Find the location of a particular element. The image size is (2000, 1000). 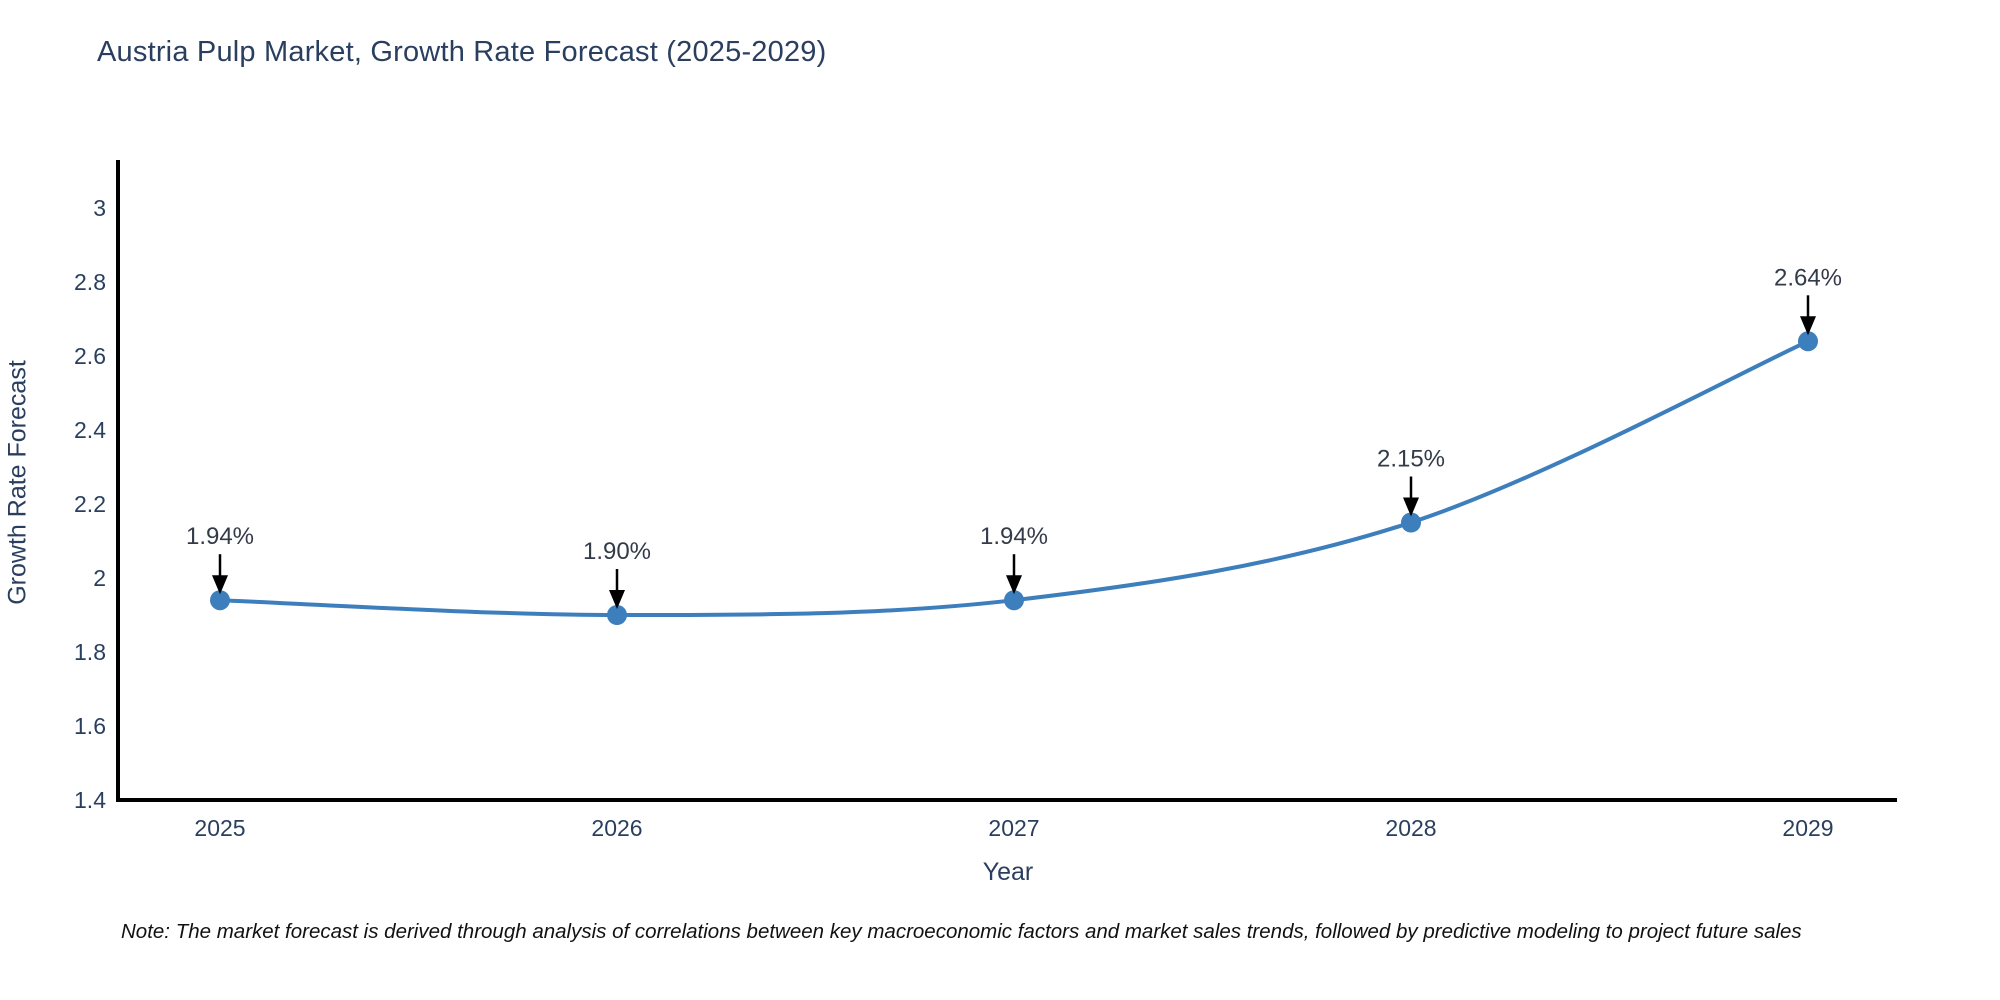

y-tick-label: 1.4 is located at coordinates (90, 800).